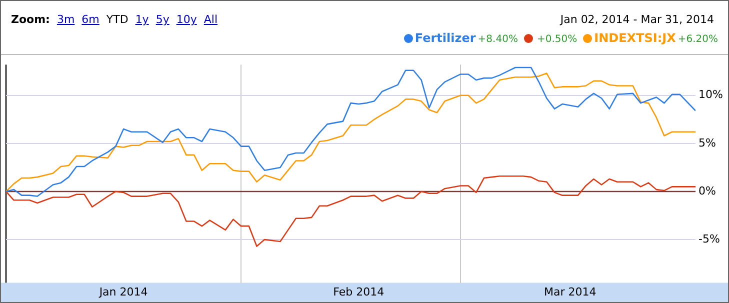  I want to click on y-tick-label: 5%, so click(707, 143).